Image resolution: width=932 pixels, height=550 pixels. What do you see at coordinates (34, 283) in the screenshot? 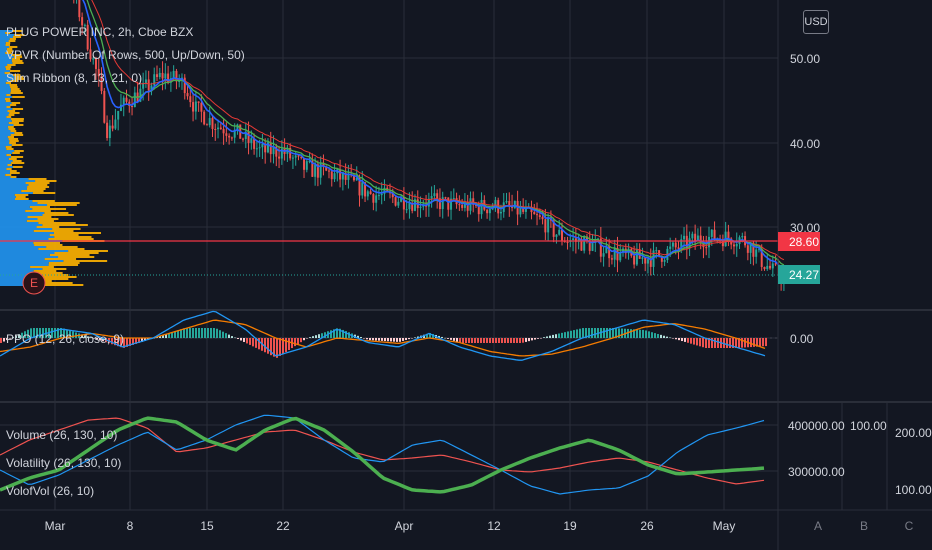
I see `earnings-marker` at bounding box center [34, 283].